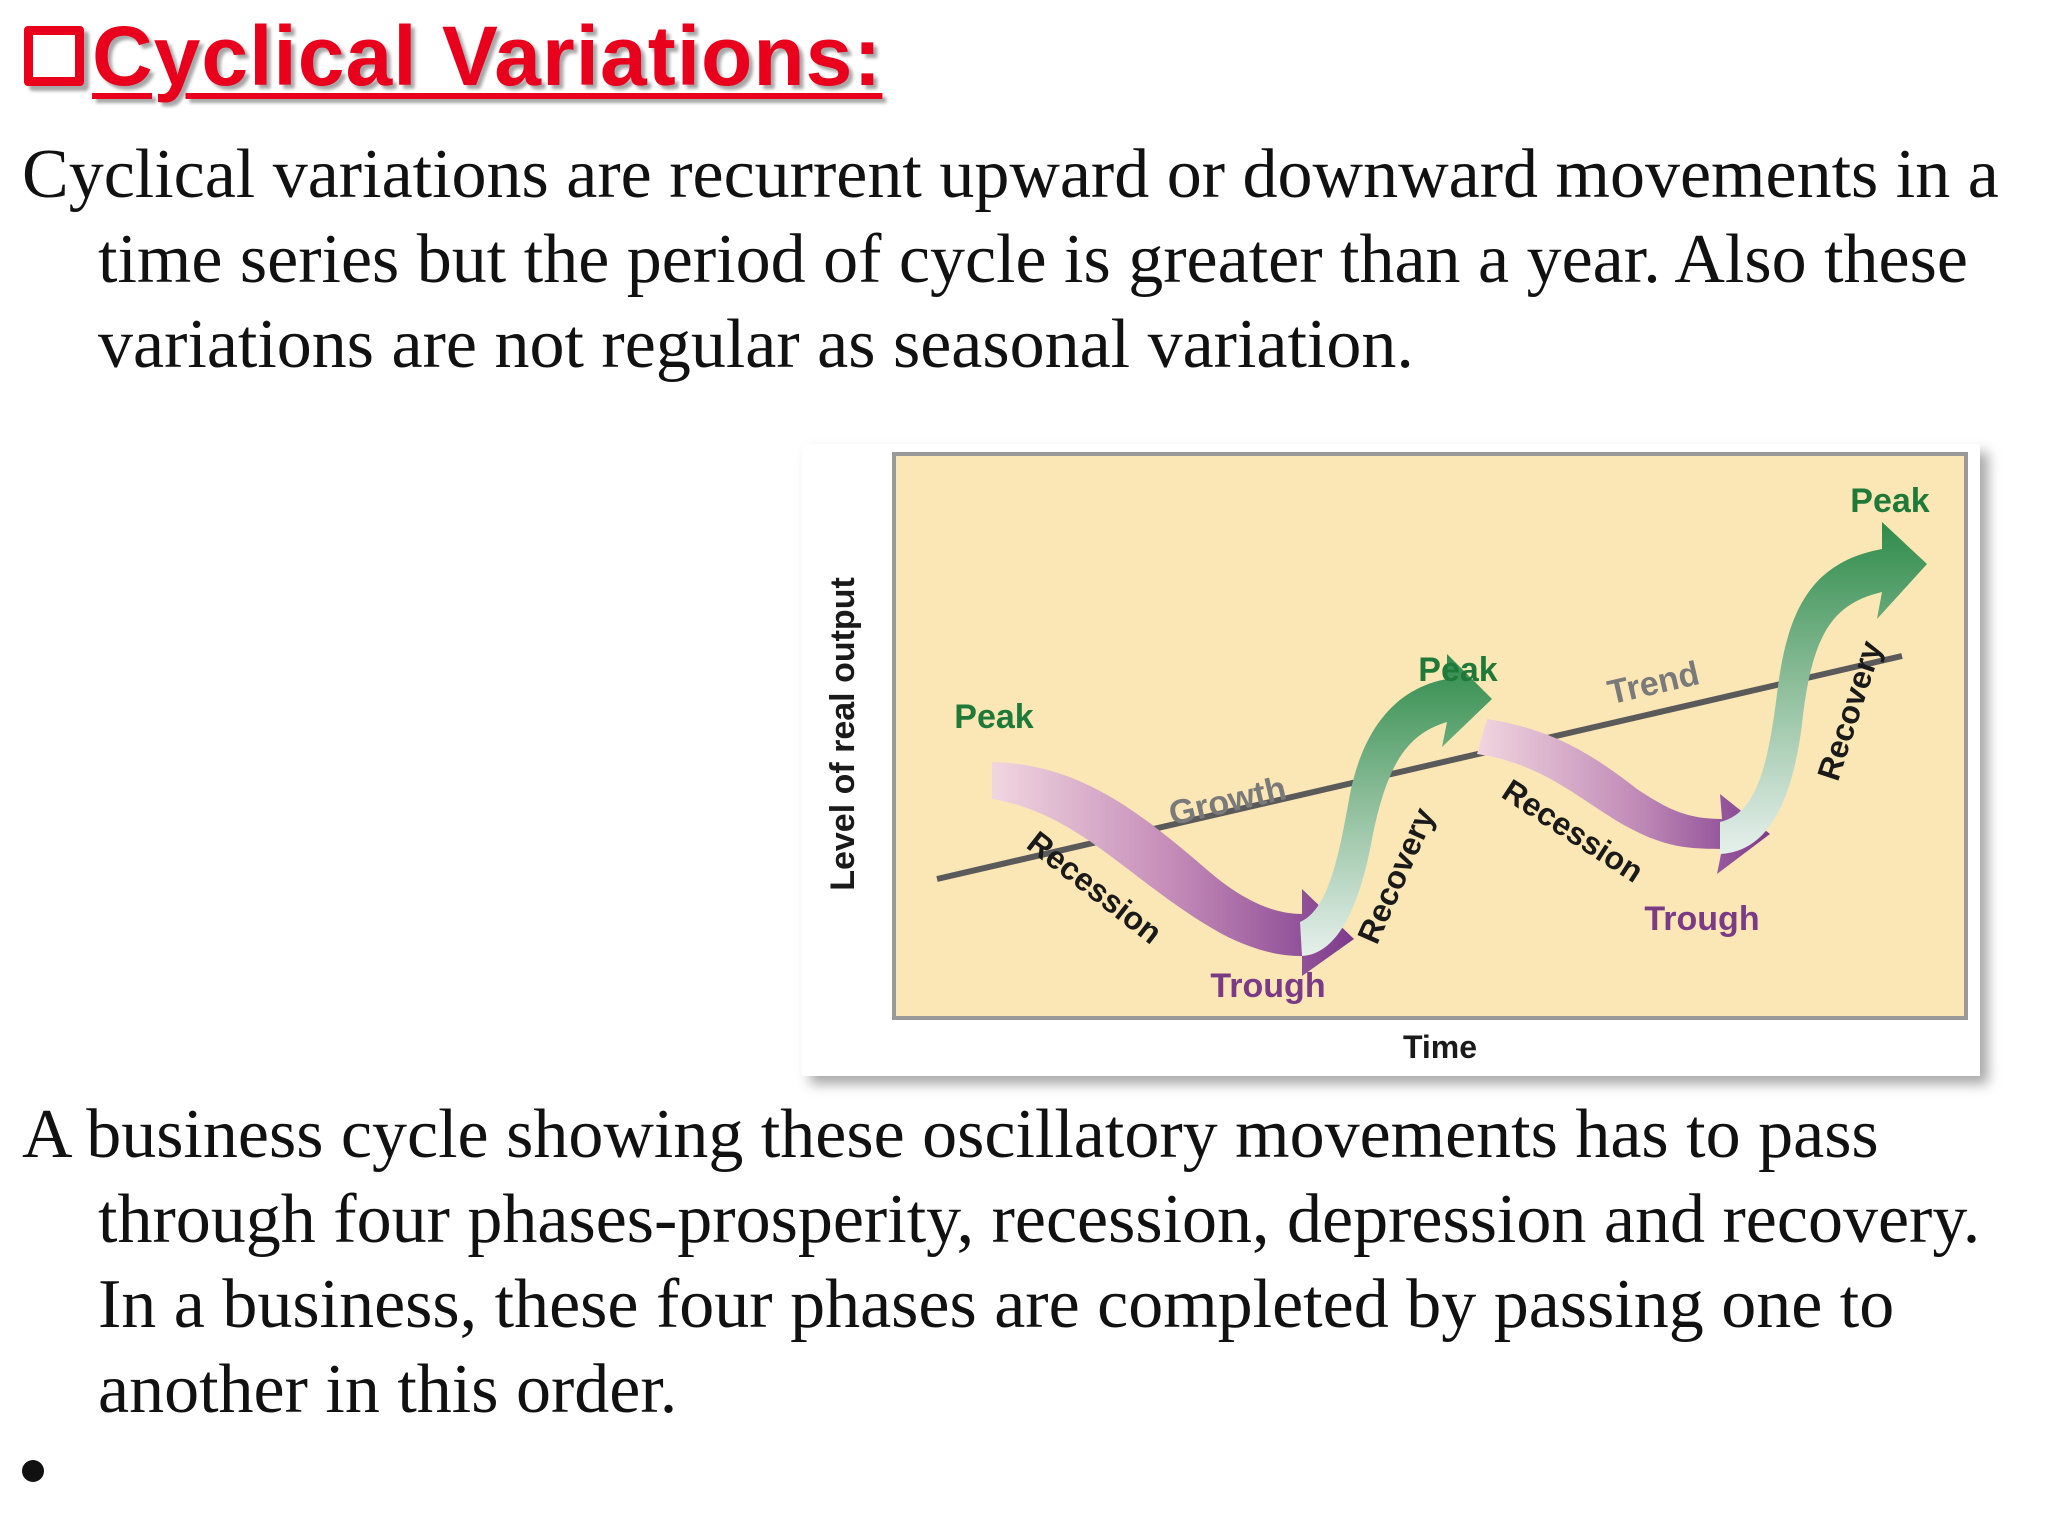 The width and height of the screenshot is (2048, 1536). I want to click on slide-title-row: Cyclical Variations:, so click(453, 56).